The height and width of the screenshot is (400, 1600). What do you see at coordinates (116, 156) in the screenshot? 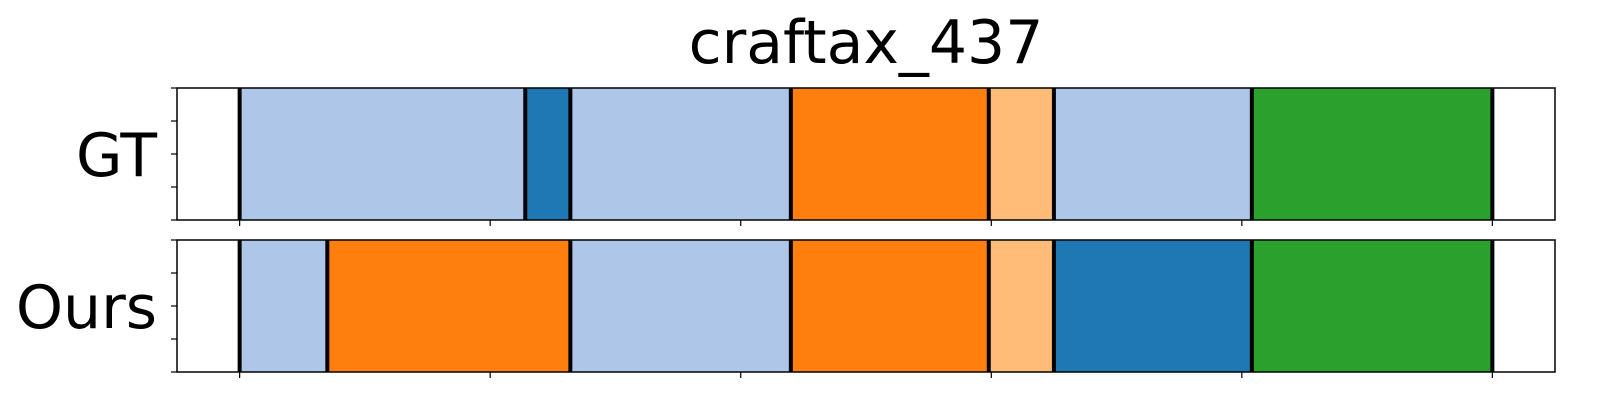
I see `row-label: GT` at bounding box center [116, 156].